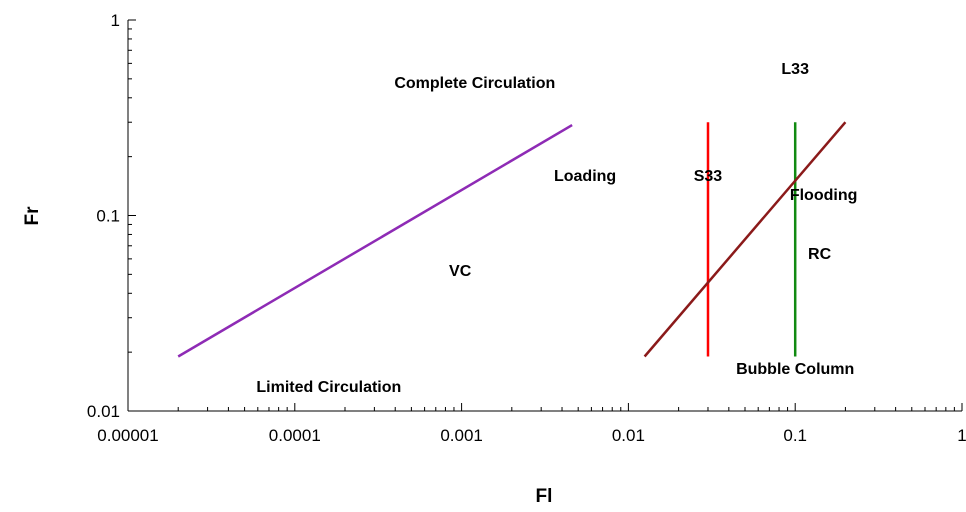 This screenshot has width=966, height=512. Describe the element at coordinates (585, 176) in the screenshot. I see `annotation-label: Loading` at that location.